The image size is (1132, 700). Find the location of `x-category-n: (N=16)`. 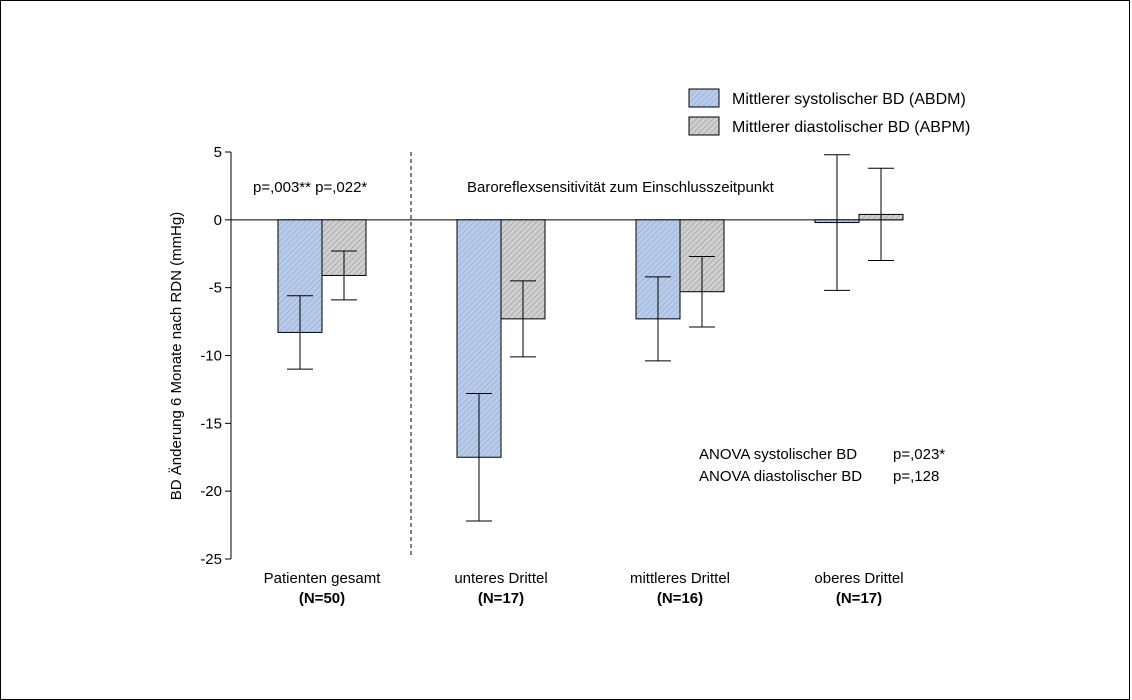

x-category-n: (N=16) is located at coordinates (680, 598).